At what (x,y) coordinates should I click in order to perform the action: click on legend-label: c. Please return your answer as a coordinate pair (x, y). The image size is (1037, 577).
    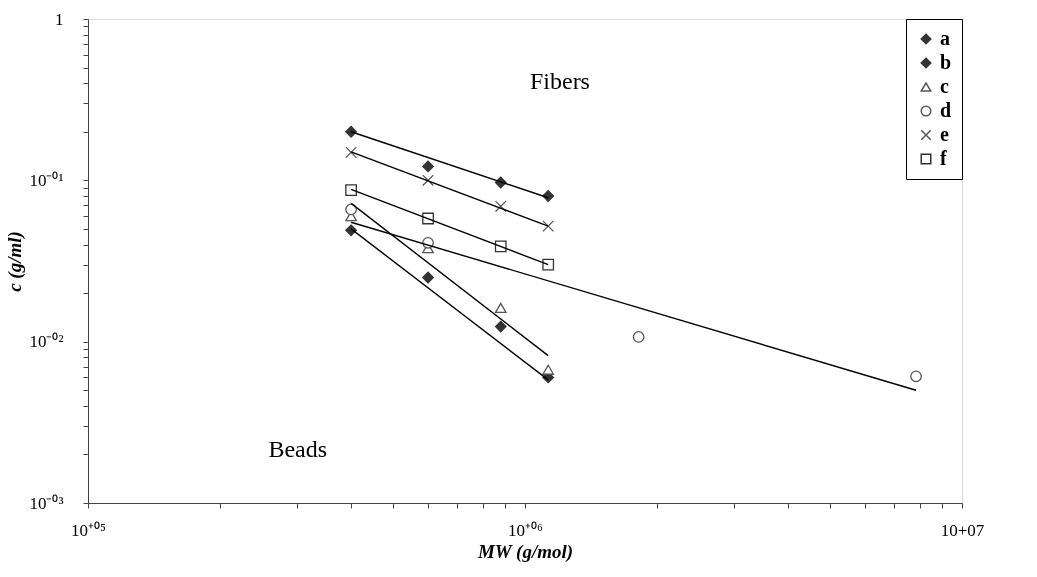
    Looking at the image, I should click on (944, 86).